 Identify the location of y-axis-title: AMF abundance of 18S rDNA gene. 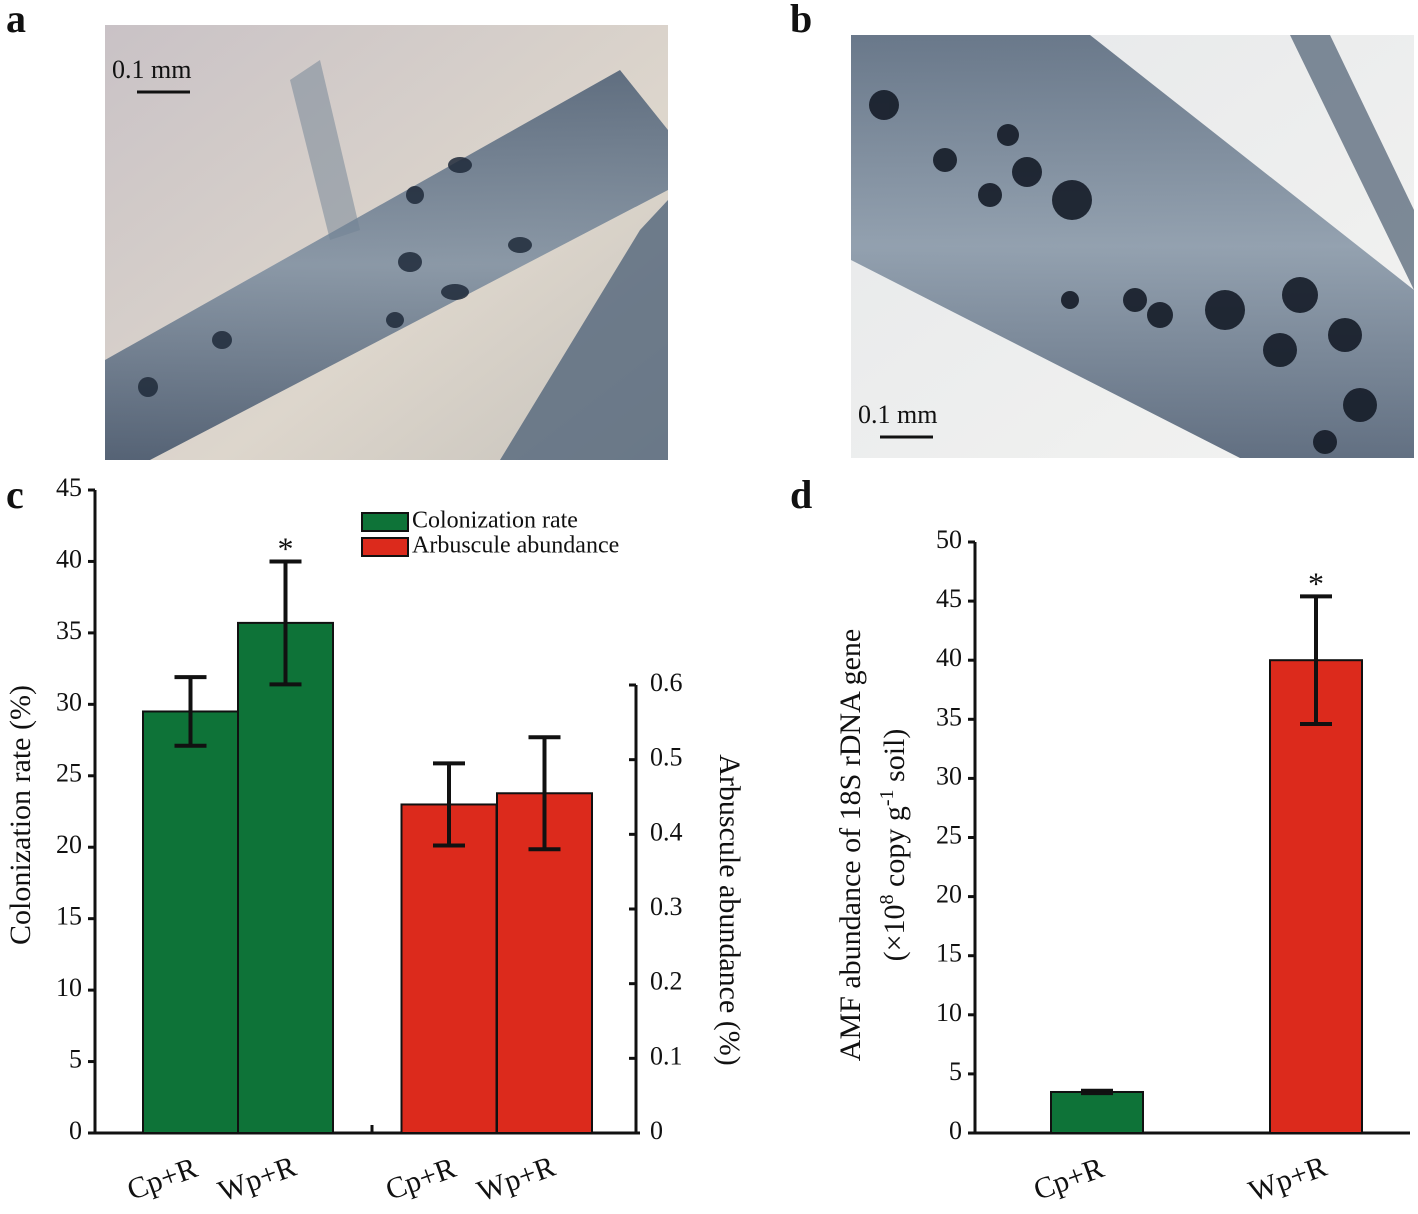
(850, 845).